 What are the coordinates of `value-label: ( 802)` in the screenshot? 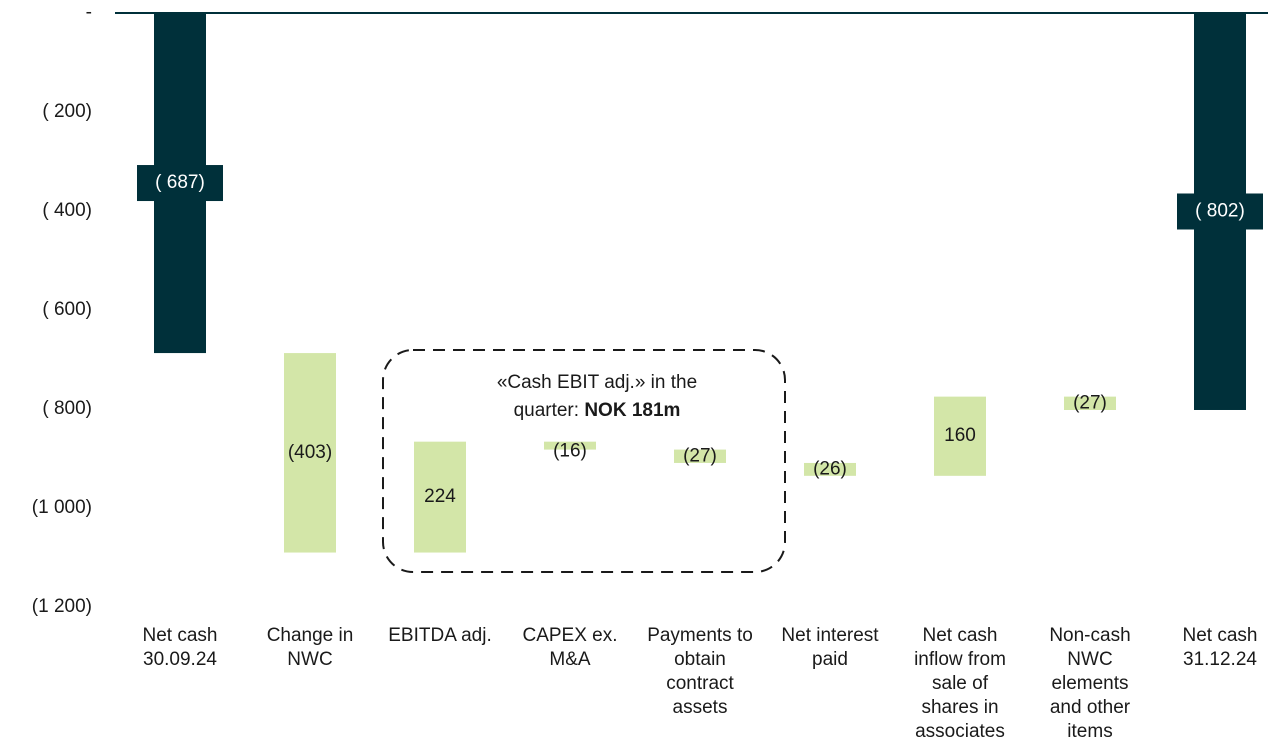 It's located at (1220, 211).